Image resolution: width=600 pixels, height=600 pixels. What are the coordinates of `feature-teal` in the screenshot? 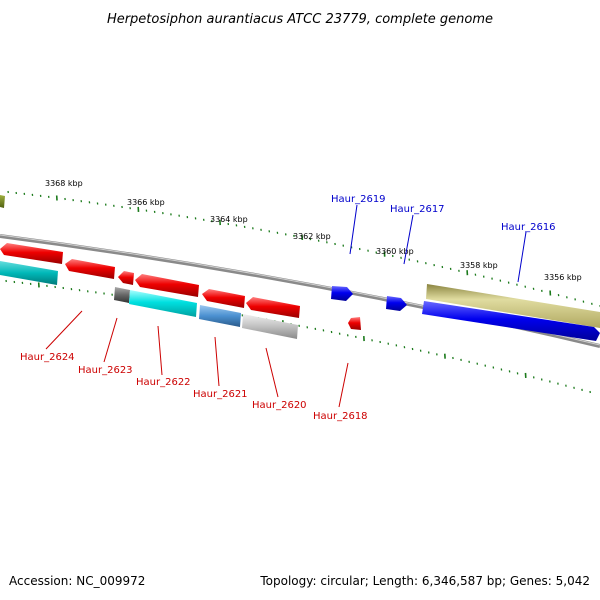 It's located at (29, 273).